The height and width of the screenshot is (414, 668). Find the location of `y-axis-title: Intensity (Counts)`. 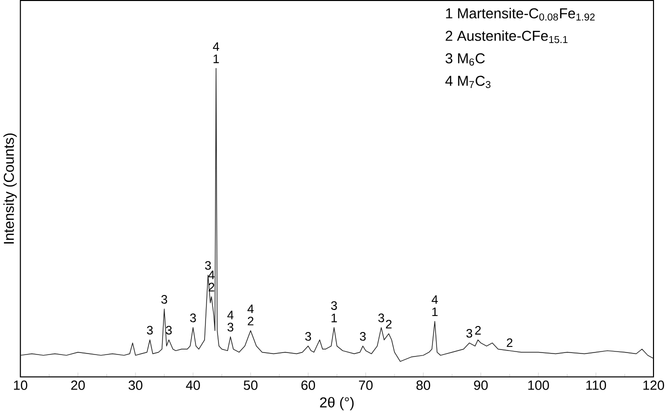

y-axis-title: Intensity (Counts) is located at coordinates (10, 189).